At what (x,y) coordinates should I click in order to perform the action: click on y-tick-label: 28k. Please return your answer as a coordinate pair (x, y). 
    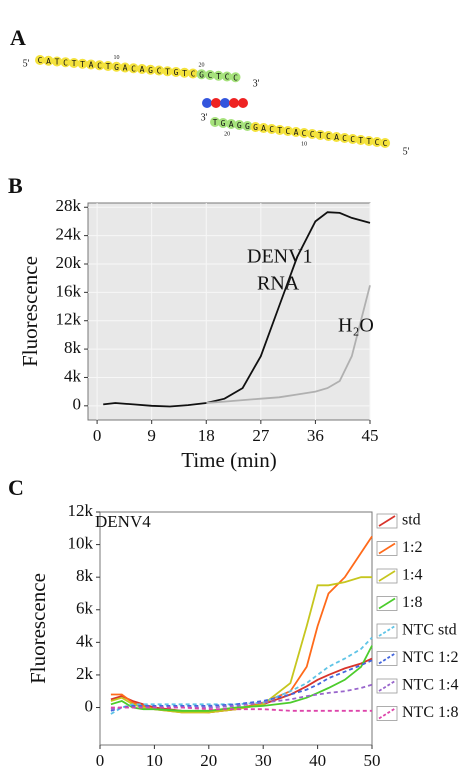
    Looking at the image, I should click on (69, 205).